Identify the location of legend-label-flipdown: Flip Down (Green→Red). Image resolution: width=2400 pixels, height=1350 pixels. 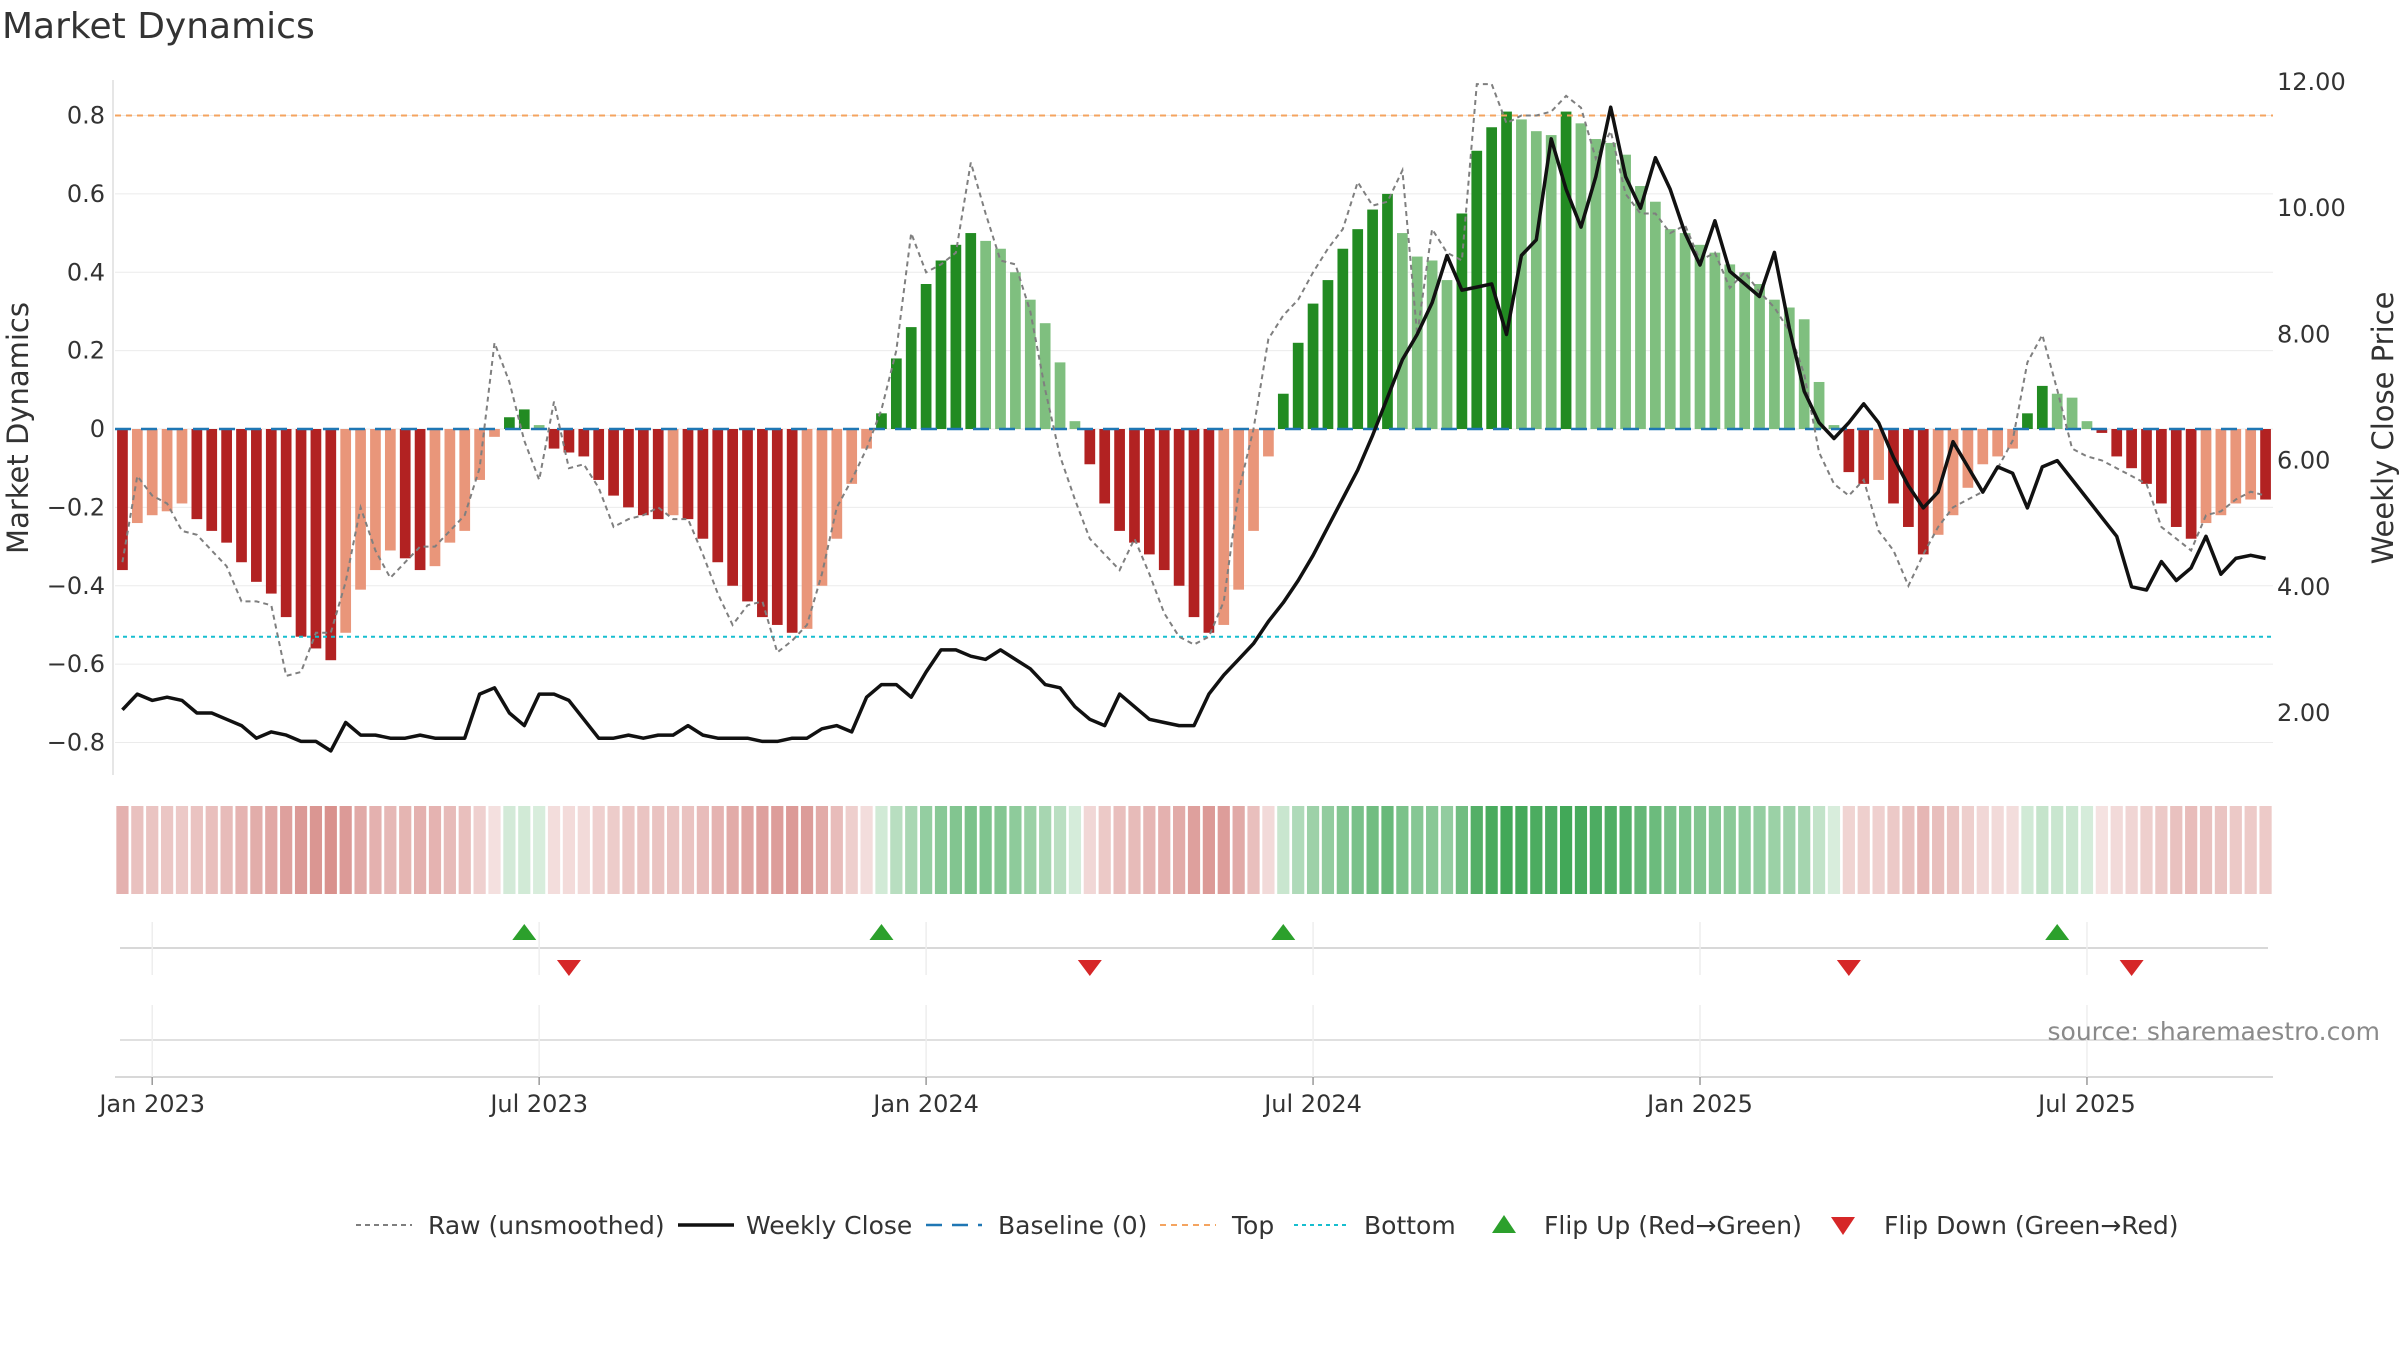
(2031, 1225).